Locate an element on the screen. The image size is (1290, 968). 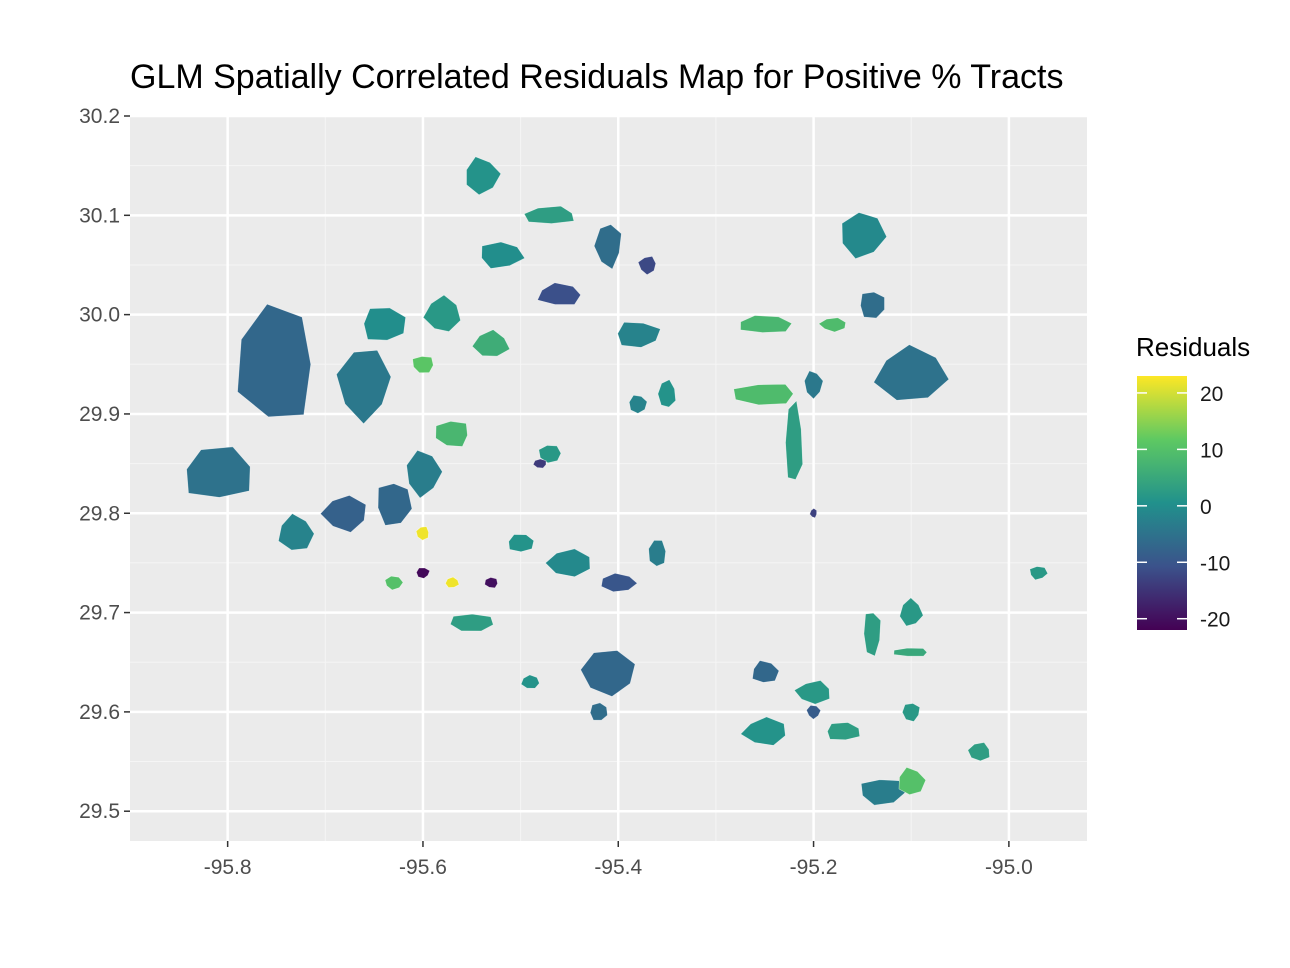
legend: Residuals 20 10 0 -10 -20 is located at coordinates (1193, 482).